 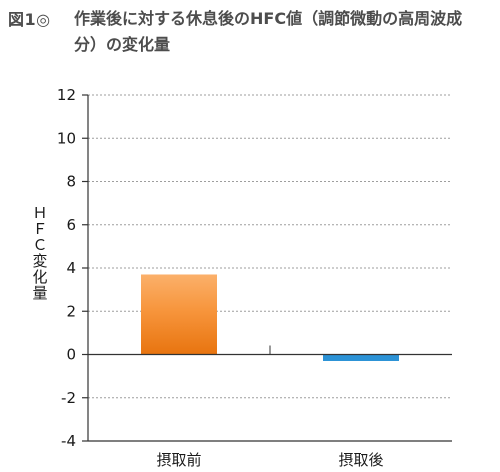 I want to click on y-tick-label: 2, so click(x=71, y=311).